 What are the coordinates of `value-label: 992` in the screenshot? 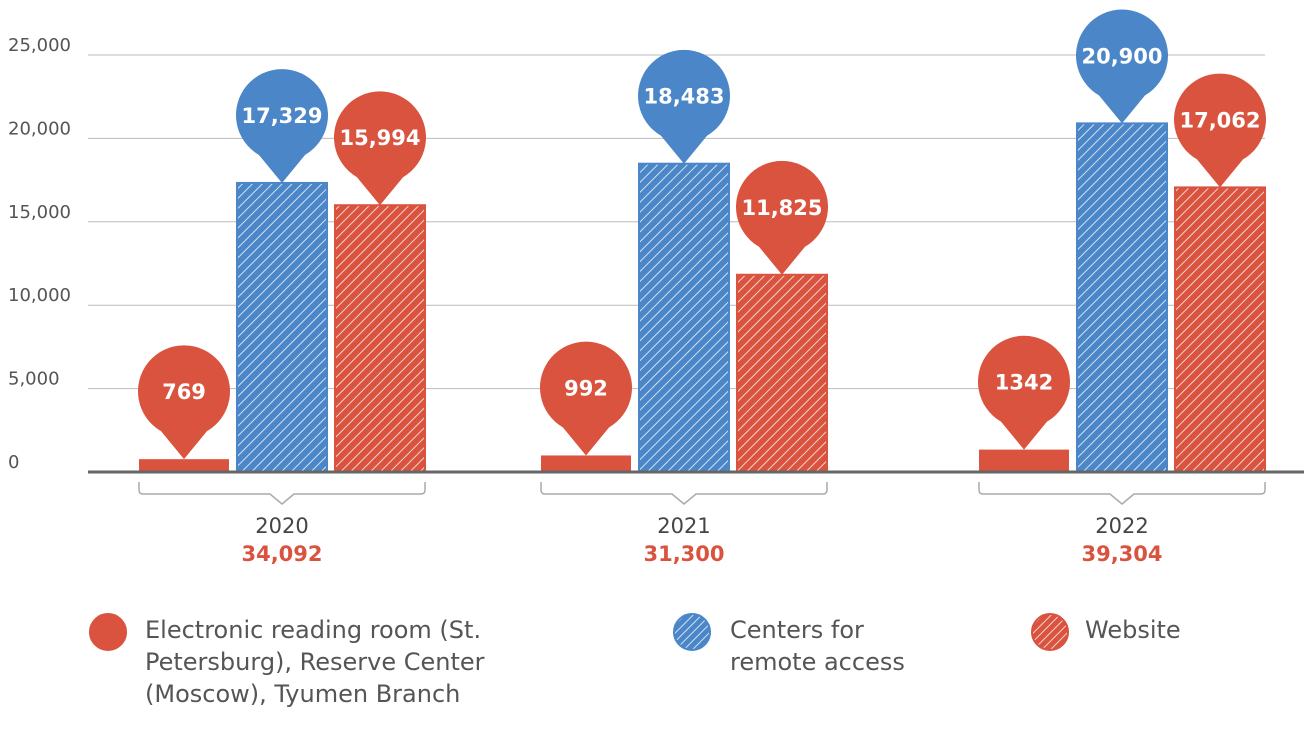 It's located at (586, 388).